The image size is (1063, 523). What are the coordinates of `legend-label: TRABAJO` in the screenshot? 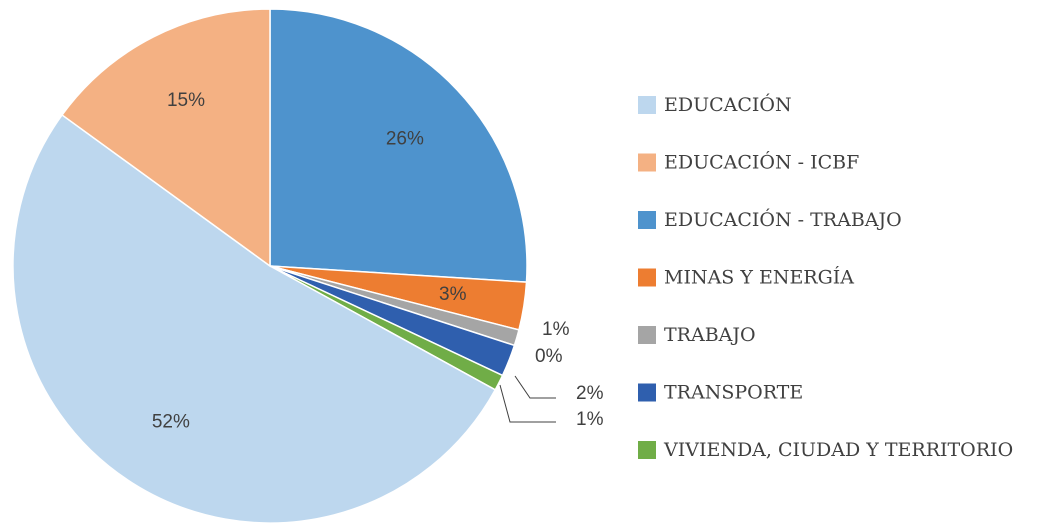 It's located at (710, 335).